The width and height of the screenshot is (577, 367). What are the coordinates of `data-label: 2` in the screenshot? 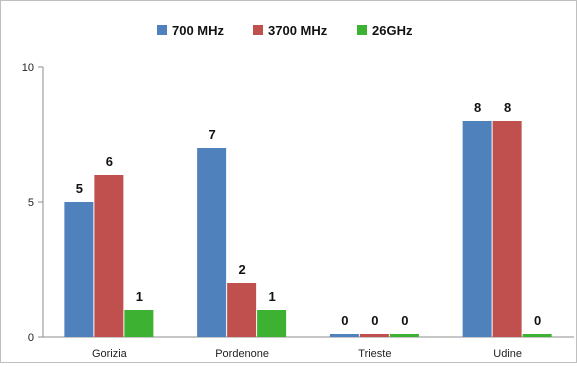 It's located at (242, 269).